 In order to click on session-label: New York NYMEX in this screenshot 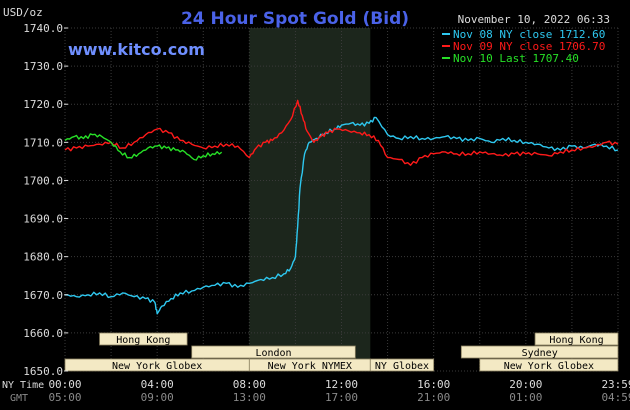, I will do `click(310, 366)`.